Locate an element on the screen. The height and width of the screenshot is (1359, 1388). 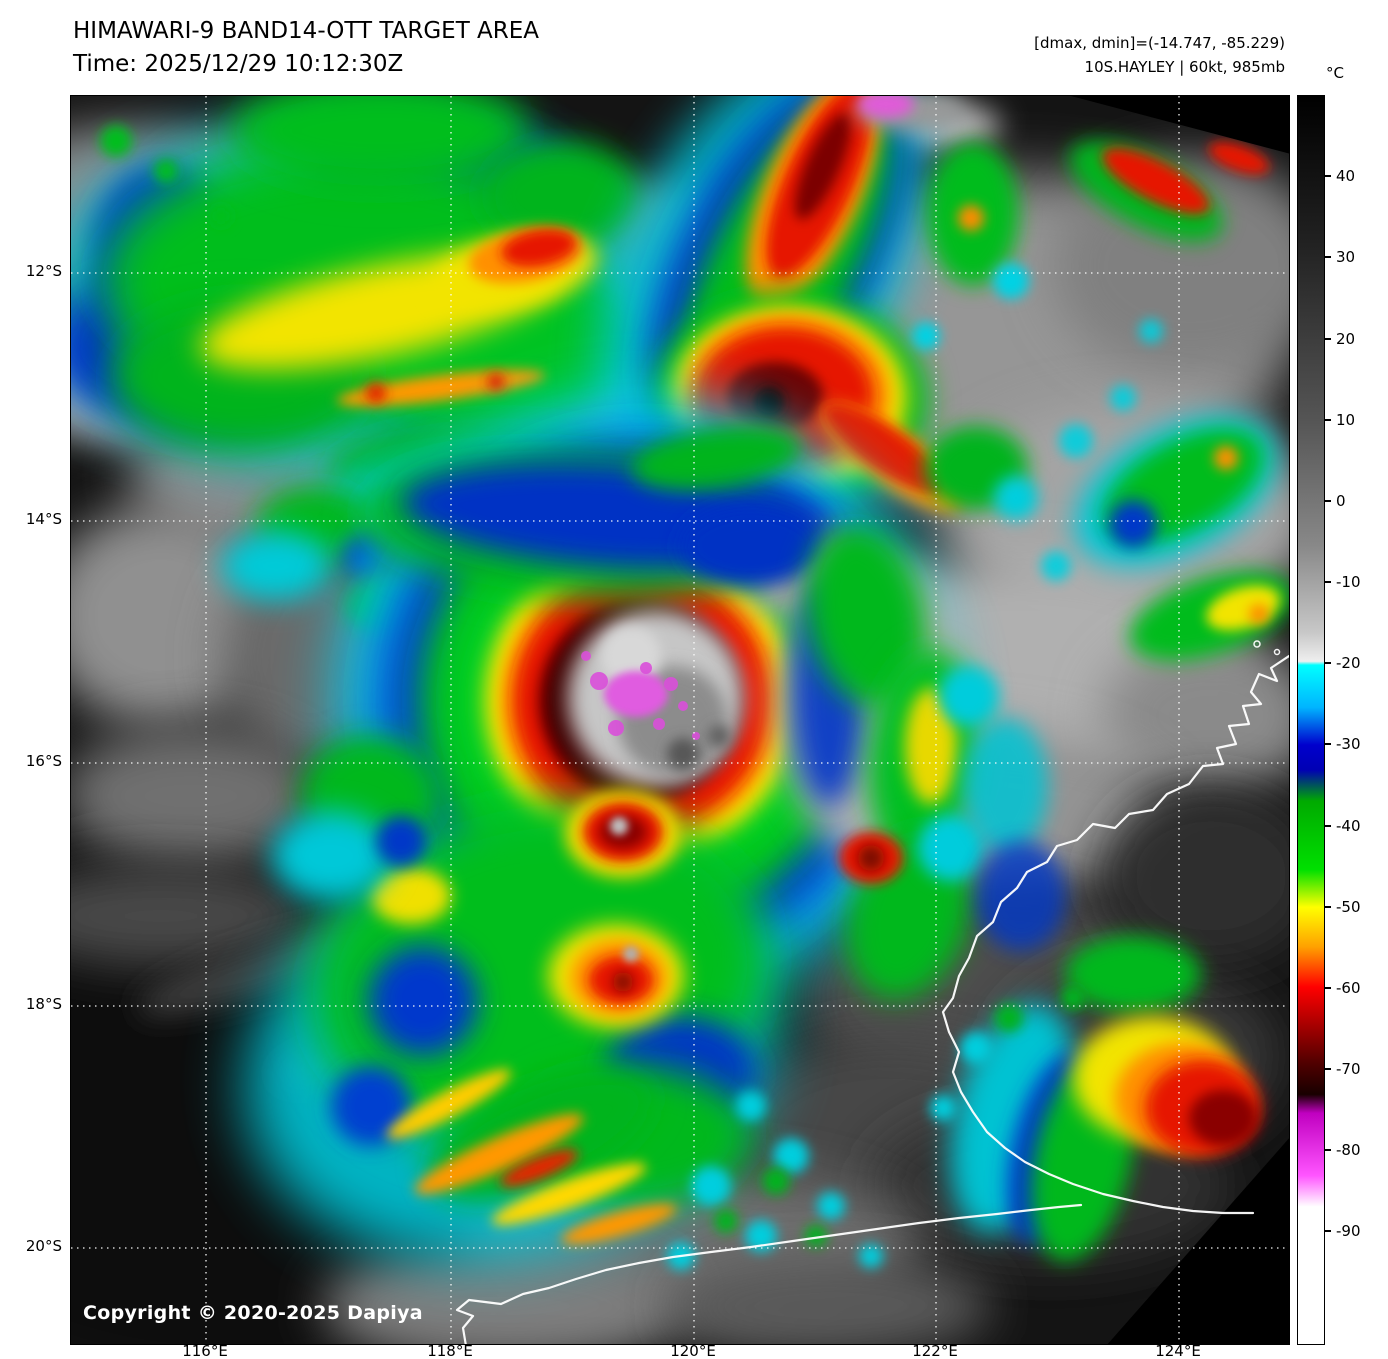
colorbar-tick-label: 10 is located at coordinates (1346, 420).